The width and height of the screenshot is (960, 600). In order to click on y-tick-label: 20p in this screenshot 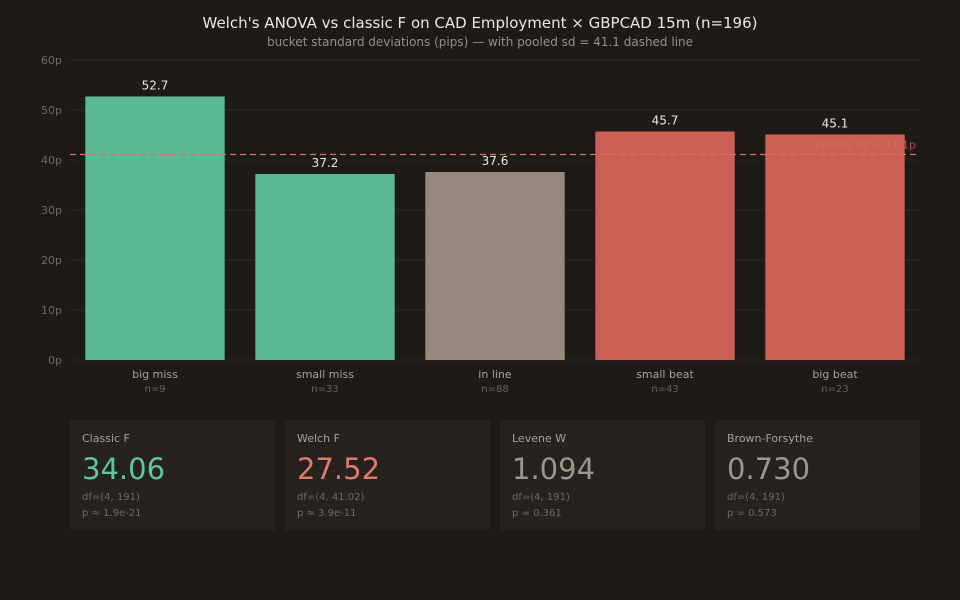, I will do `click(51, 260)`.